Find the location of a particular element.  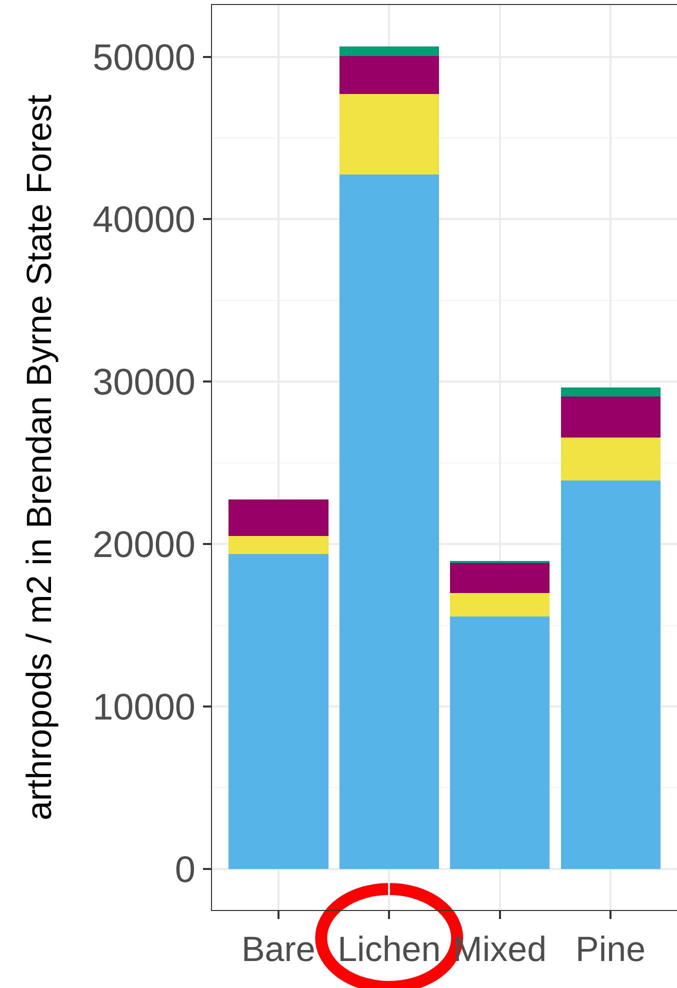

y-tick-label: 10000 is located at coordinates (144, 707).